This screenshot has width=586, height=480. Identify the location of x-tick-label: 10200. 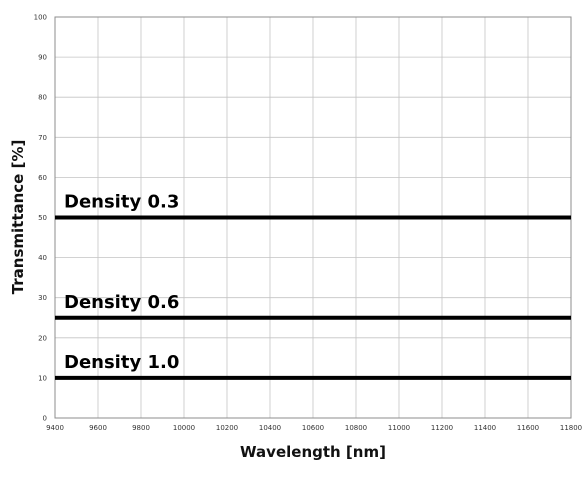
(227, 428).